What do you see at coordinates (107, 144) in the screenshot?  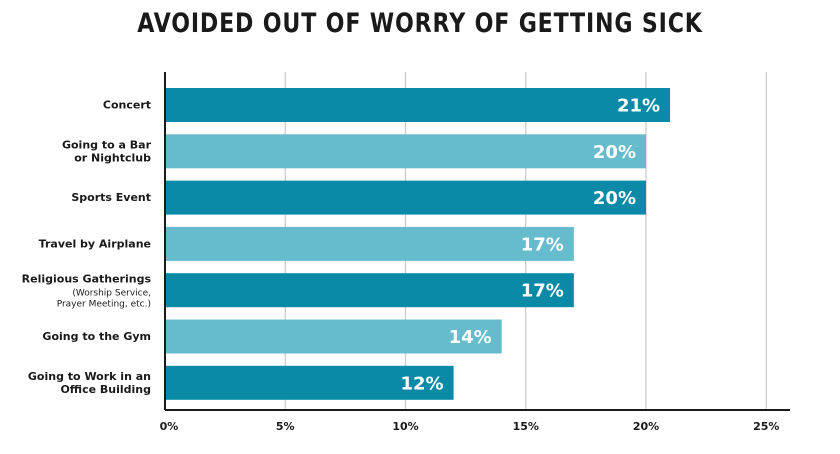 I see `category-label-1-0: Going to a Bar` at bounding box center [107, 144].